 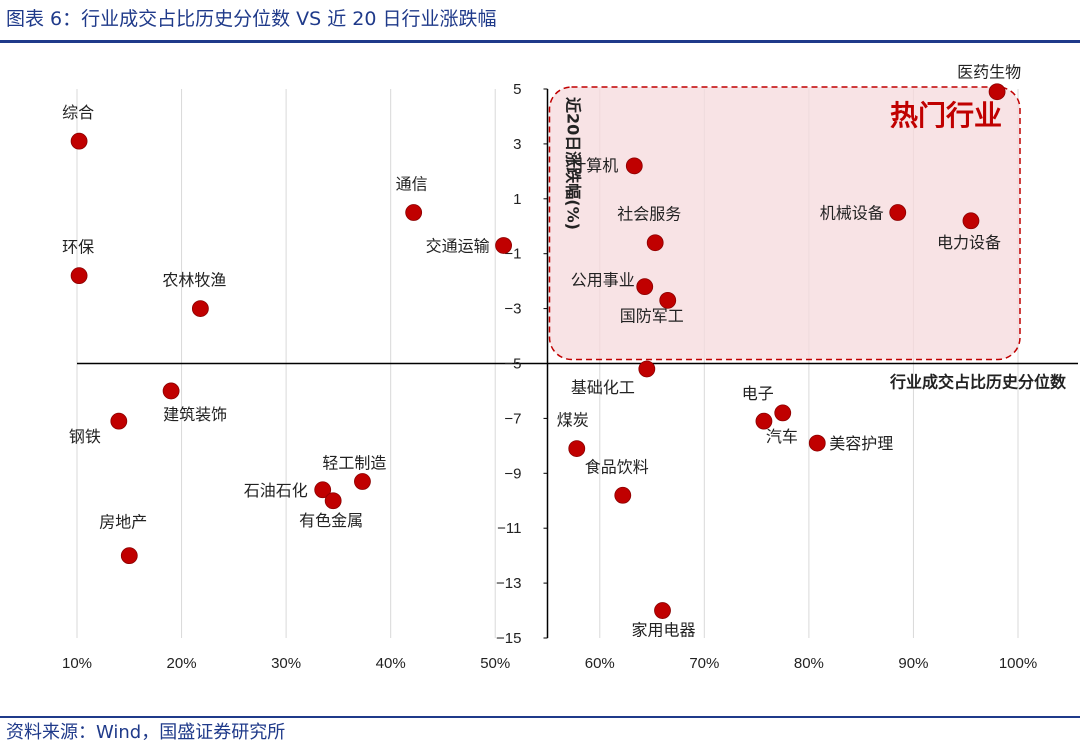 What do you see at coordinates (664, 630) in the screenshot?
I see `point-label: 家用电器` at bounding box center [664, 630].